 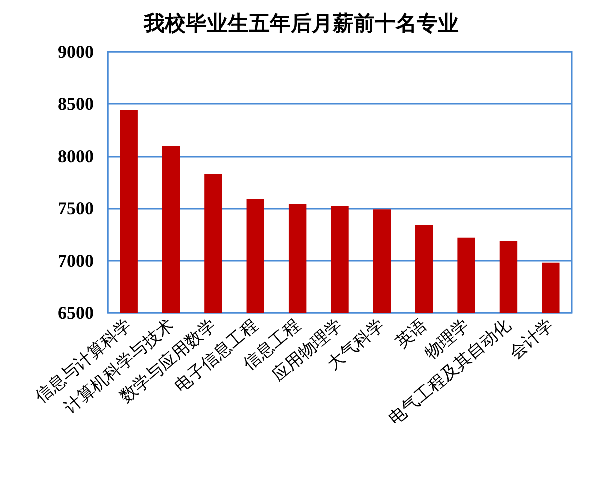 I want to click on y-tick-label: 8500, so click(x=76, y=104).